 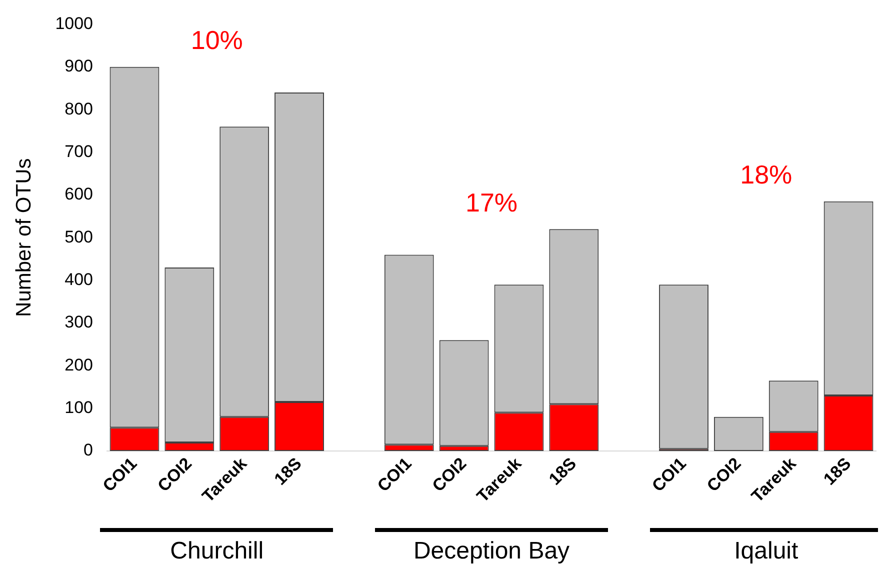 I want to click on y-tick-label: 700, so click(x=79, y=151).